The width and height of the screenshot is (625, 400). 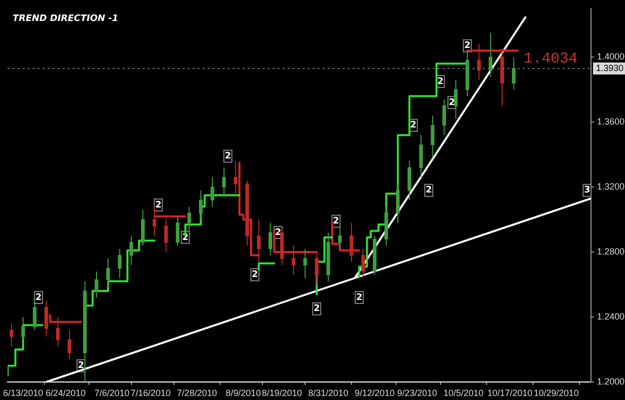 I want to click on x-tick-label: 8/19/2010, so click(x=282, y=393).